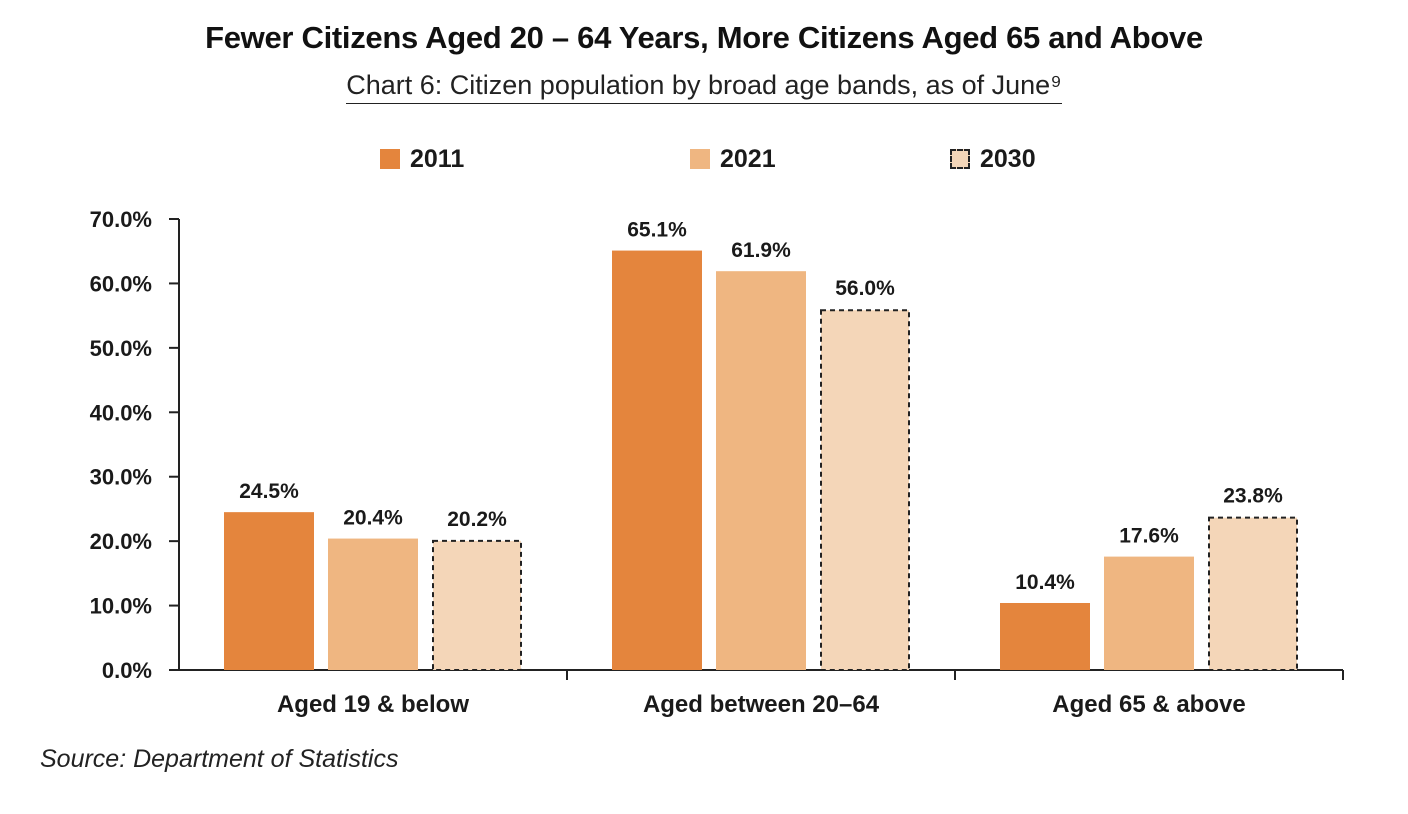 The width and height of the screenshot is (1408, 814). What do you see at coordinates (865, 288) in the screenshot?
I see `data-label-2030: 56.0%` at bounding box center [865, 288].